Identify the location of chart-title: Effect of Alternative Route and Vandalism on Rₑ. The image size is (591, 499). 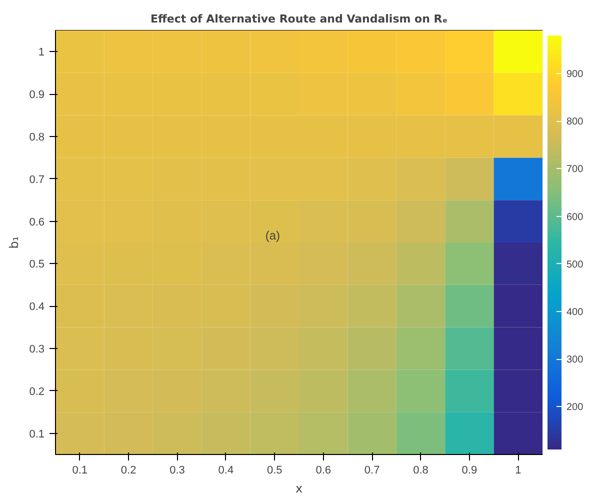
(299, 19).